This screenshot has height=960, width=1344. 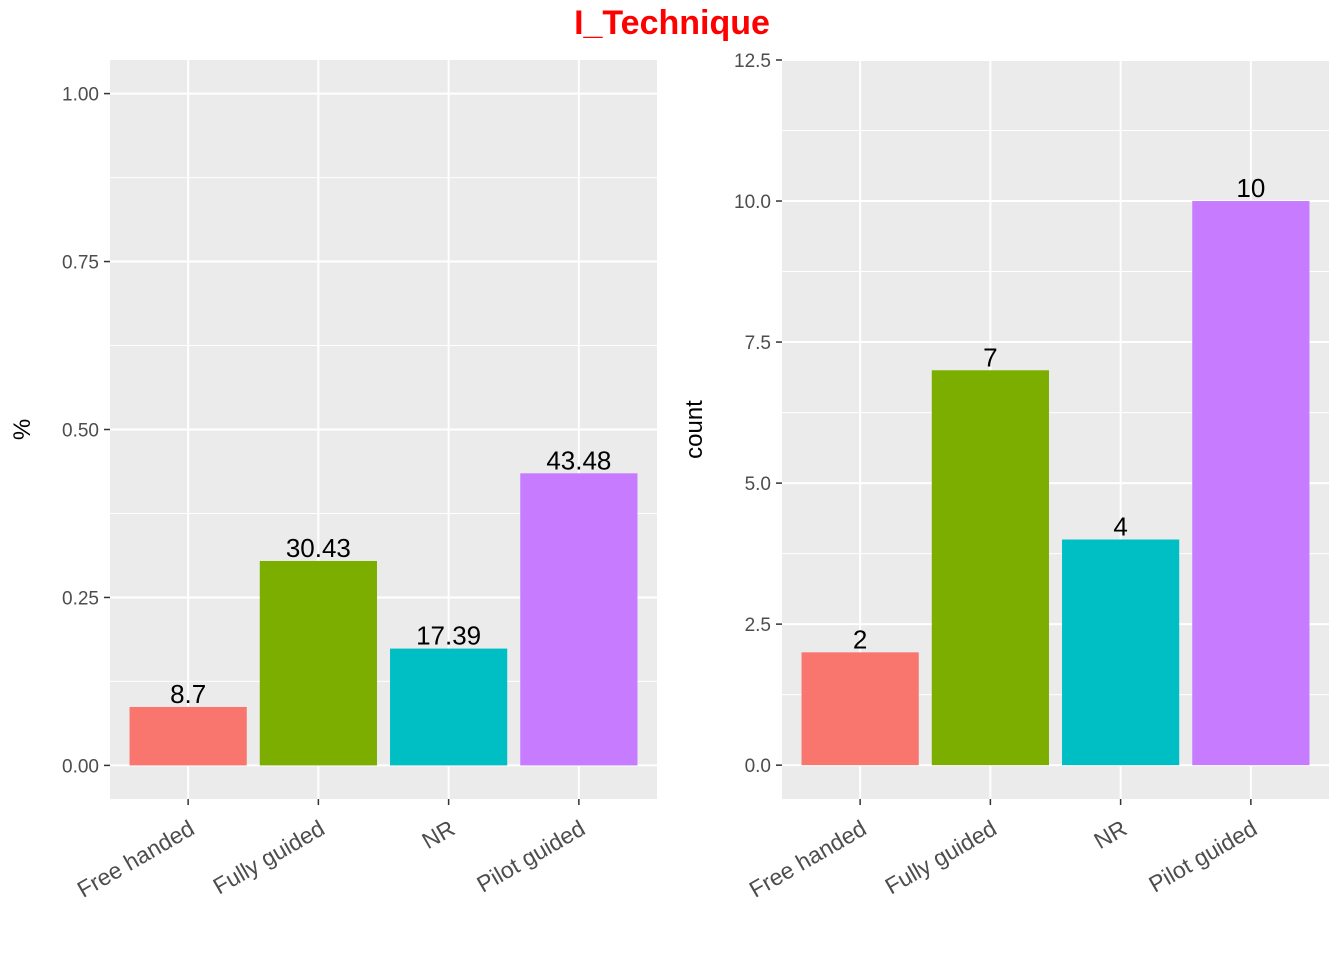 I want to click on y-tick-label: 1.00, so click(x=80, y=95).